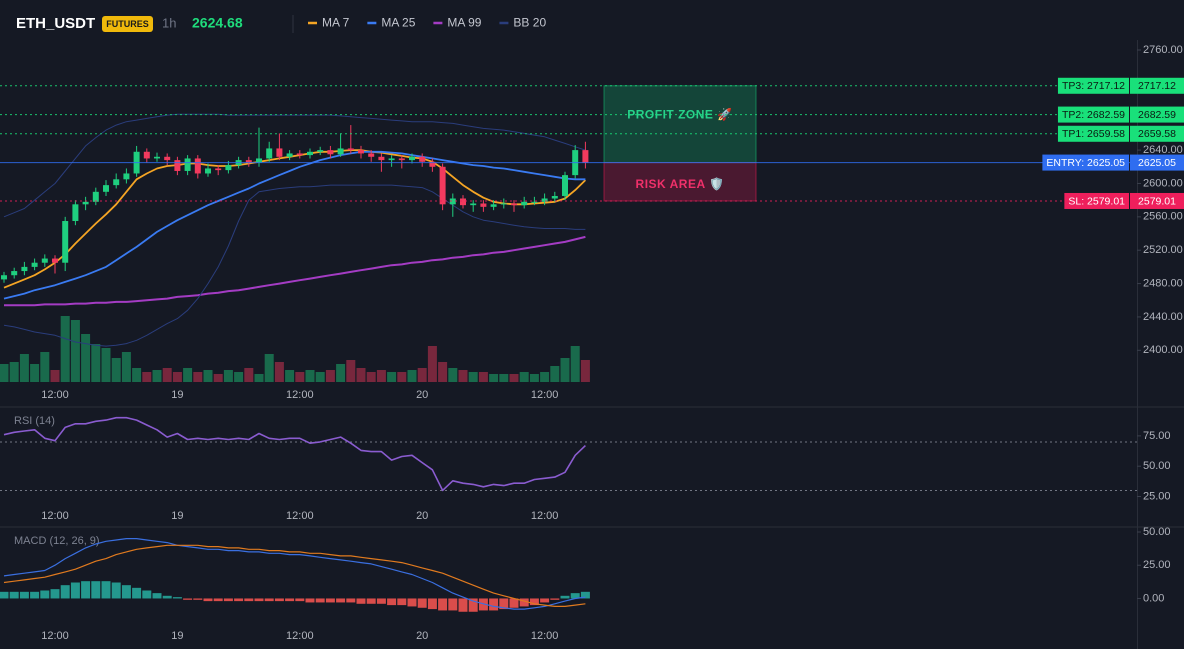  I want to click on level-value: 2659.58, so click(1157, 134).